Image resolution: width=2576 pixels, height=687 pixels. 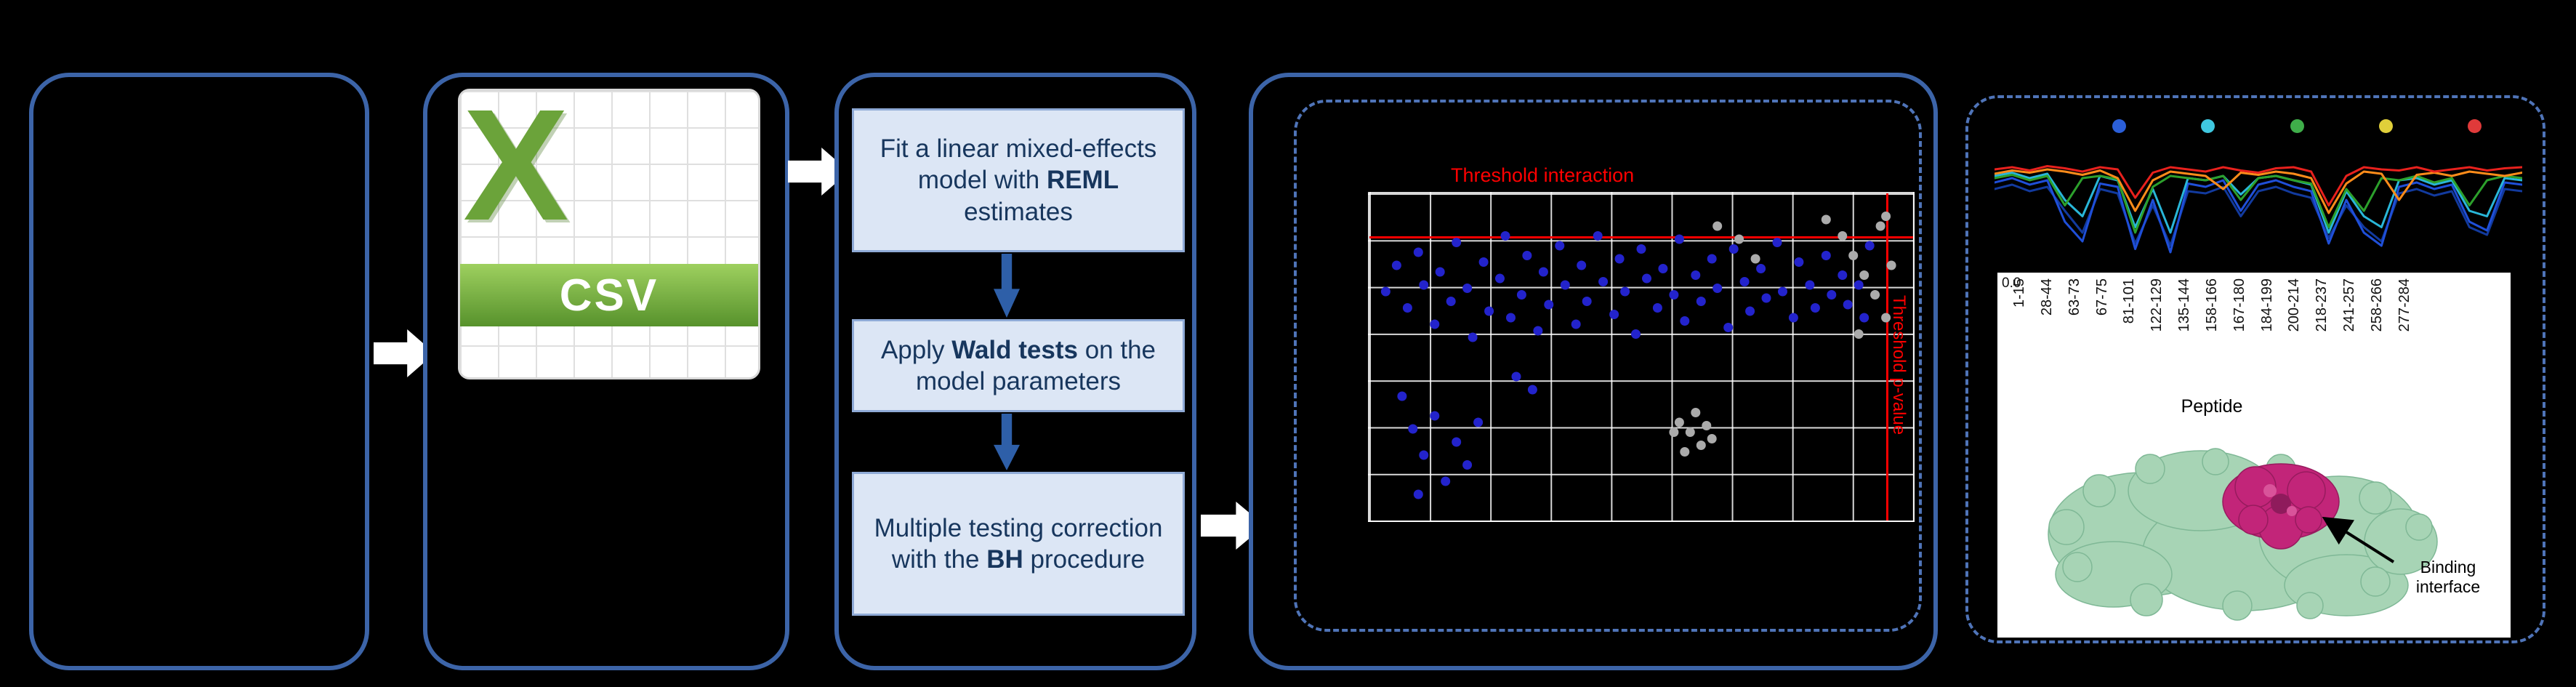 What do you see at coordinates (1641, 237) in the screenshot?
I see `threshold-interaction-line` at bounding box center [1641, 237].